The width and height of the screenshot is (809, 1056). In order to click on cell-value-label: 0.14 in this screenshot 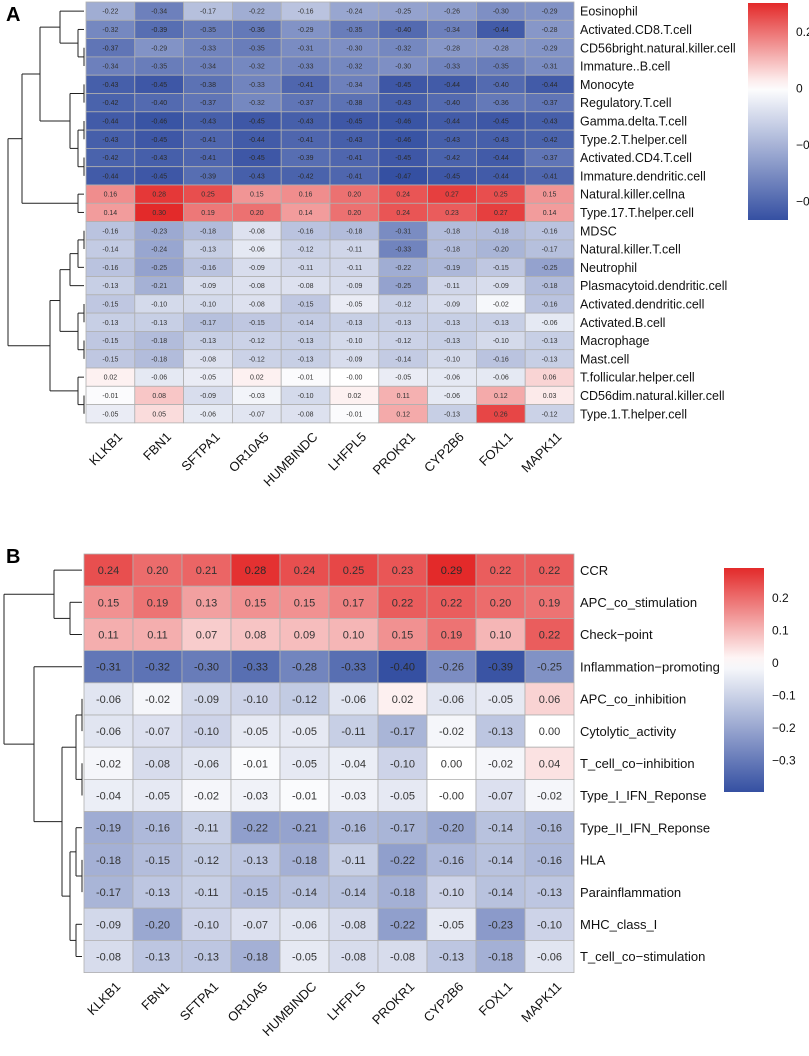, I will do `click(306, 213)`.